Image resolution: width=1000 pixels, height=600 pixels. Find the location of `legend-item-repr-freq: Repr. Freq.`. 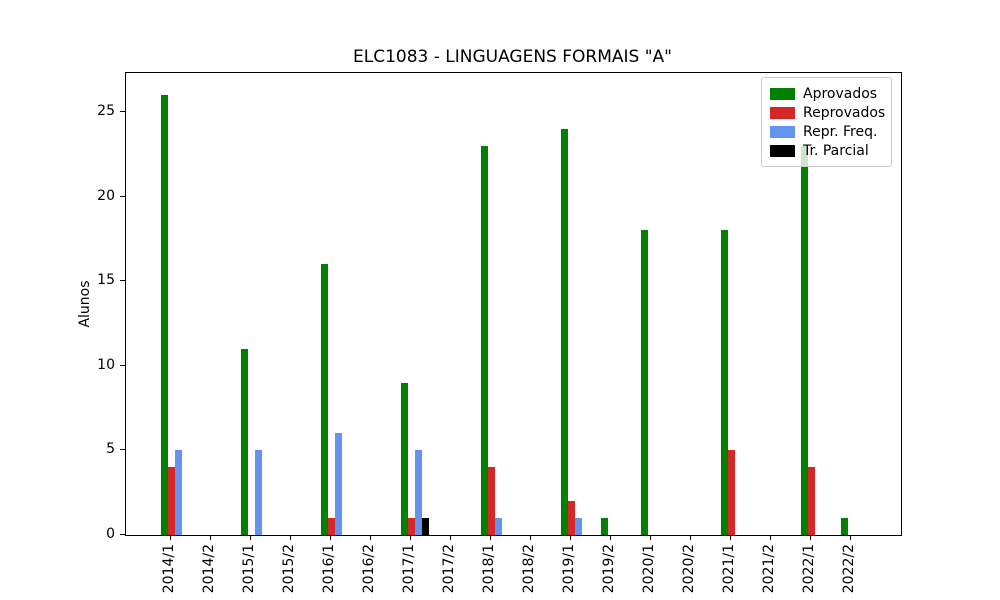

legend-item-repr-freq: Repr. Freq. is located at coordinates (826, 132).